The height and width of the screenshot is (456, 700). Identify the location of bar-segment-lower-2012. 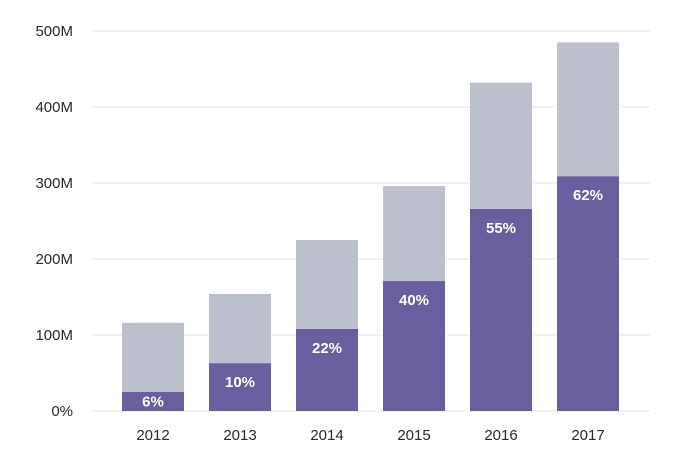
(153, 401).